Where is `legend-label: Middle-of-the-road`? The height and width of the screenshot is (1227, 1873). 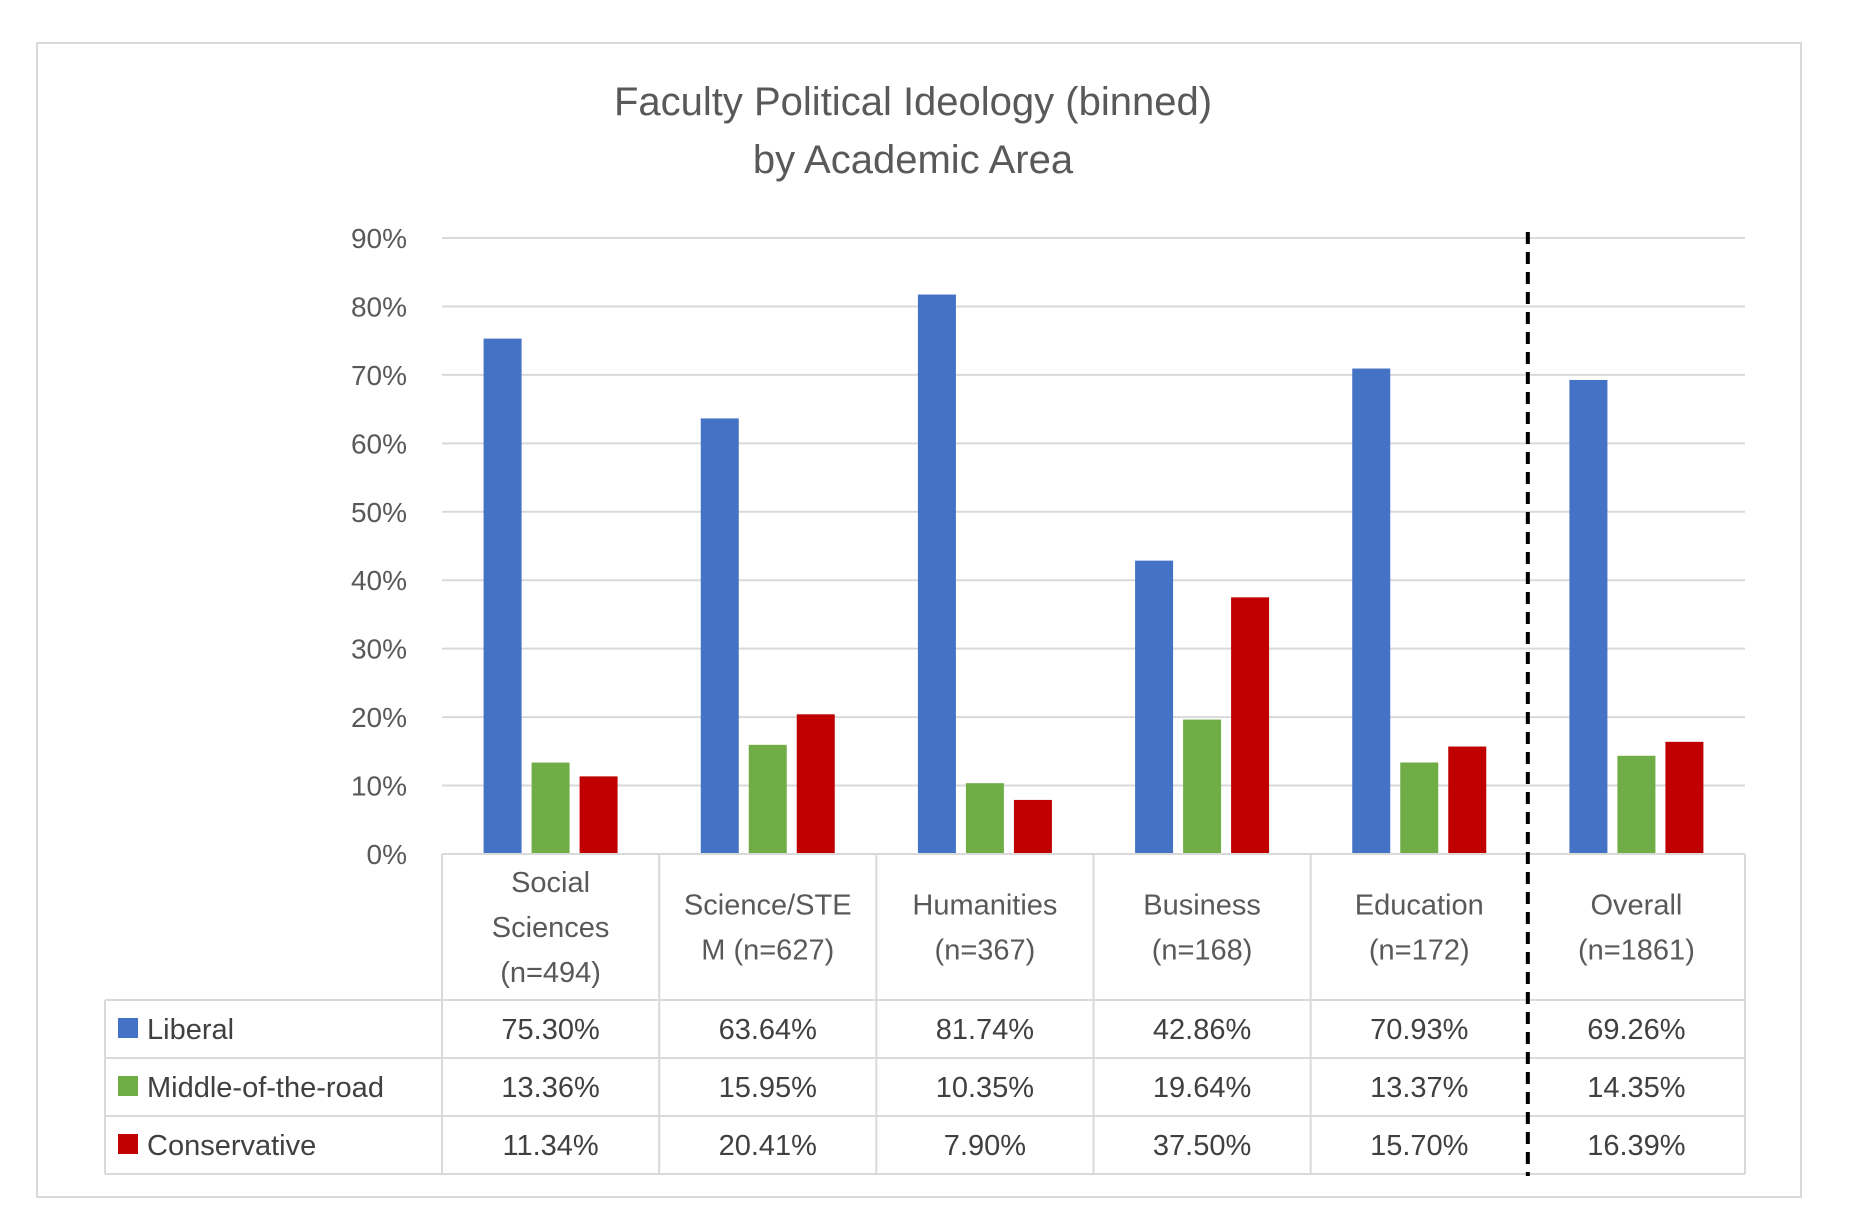 legend-label: Middle-of-the-road is located at coordinates (265, 1088).